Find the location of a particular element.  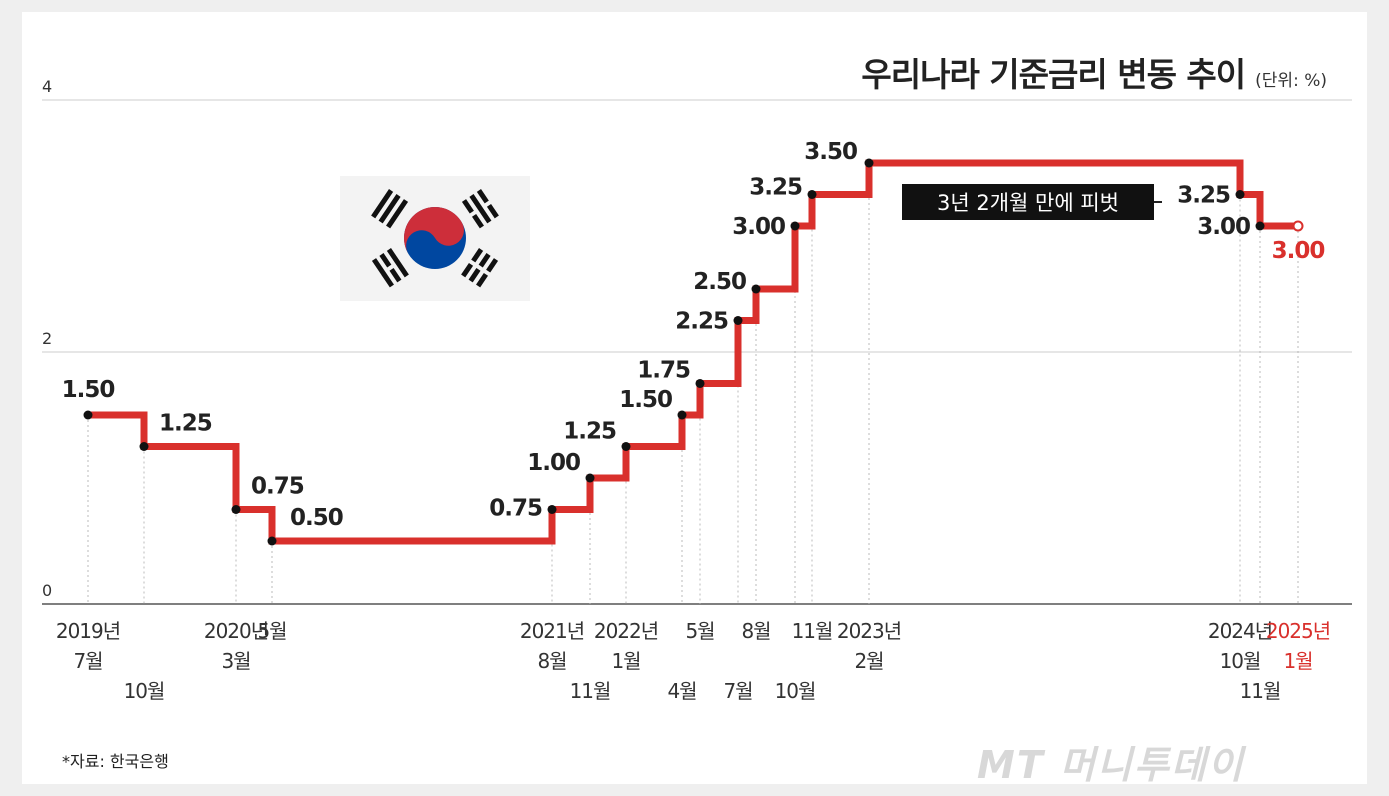

data-label: 2.50 is located at coordinates (719, 282).